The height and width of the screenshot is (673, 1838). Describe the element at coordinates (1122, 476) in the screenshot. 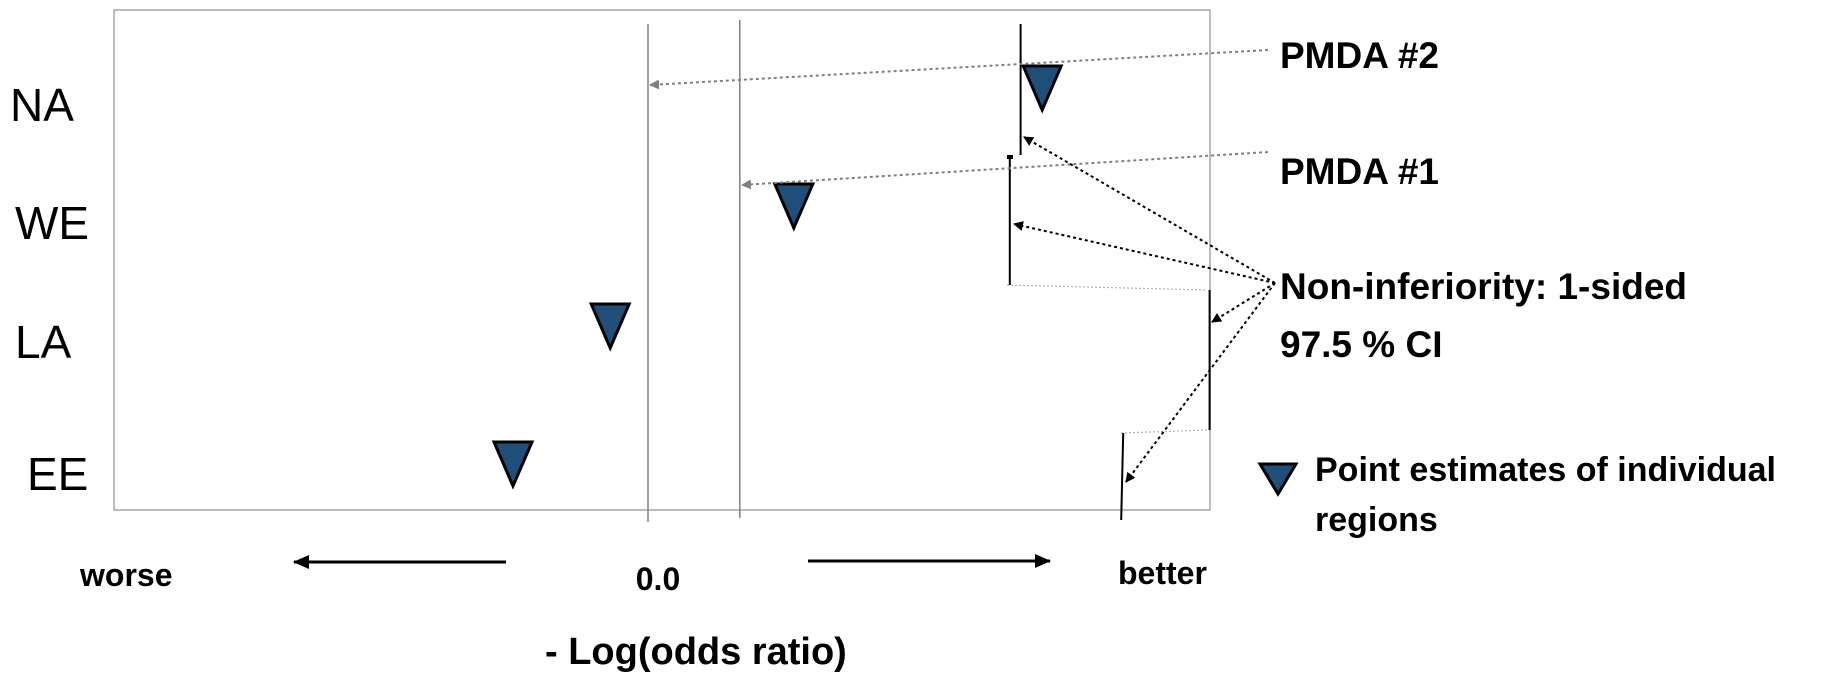

I see `ci-bound-ee` at that location.